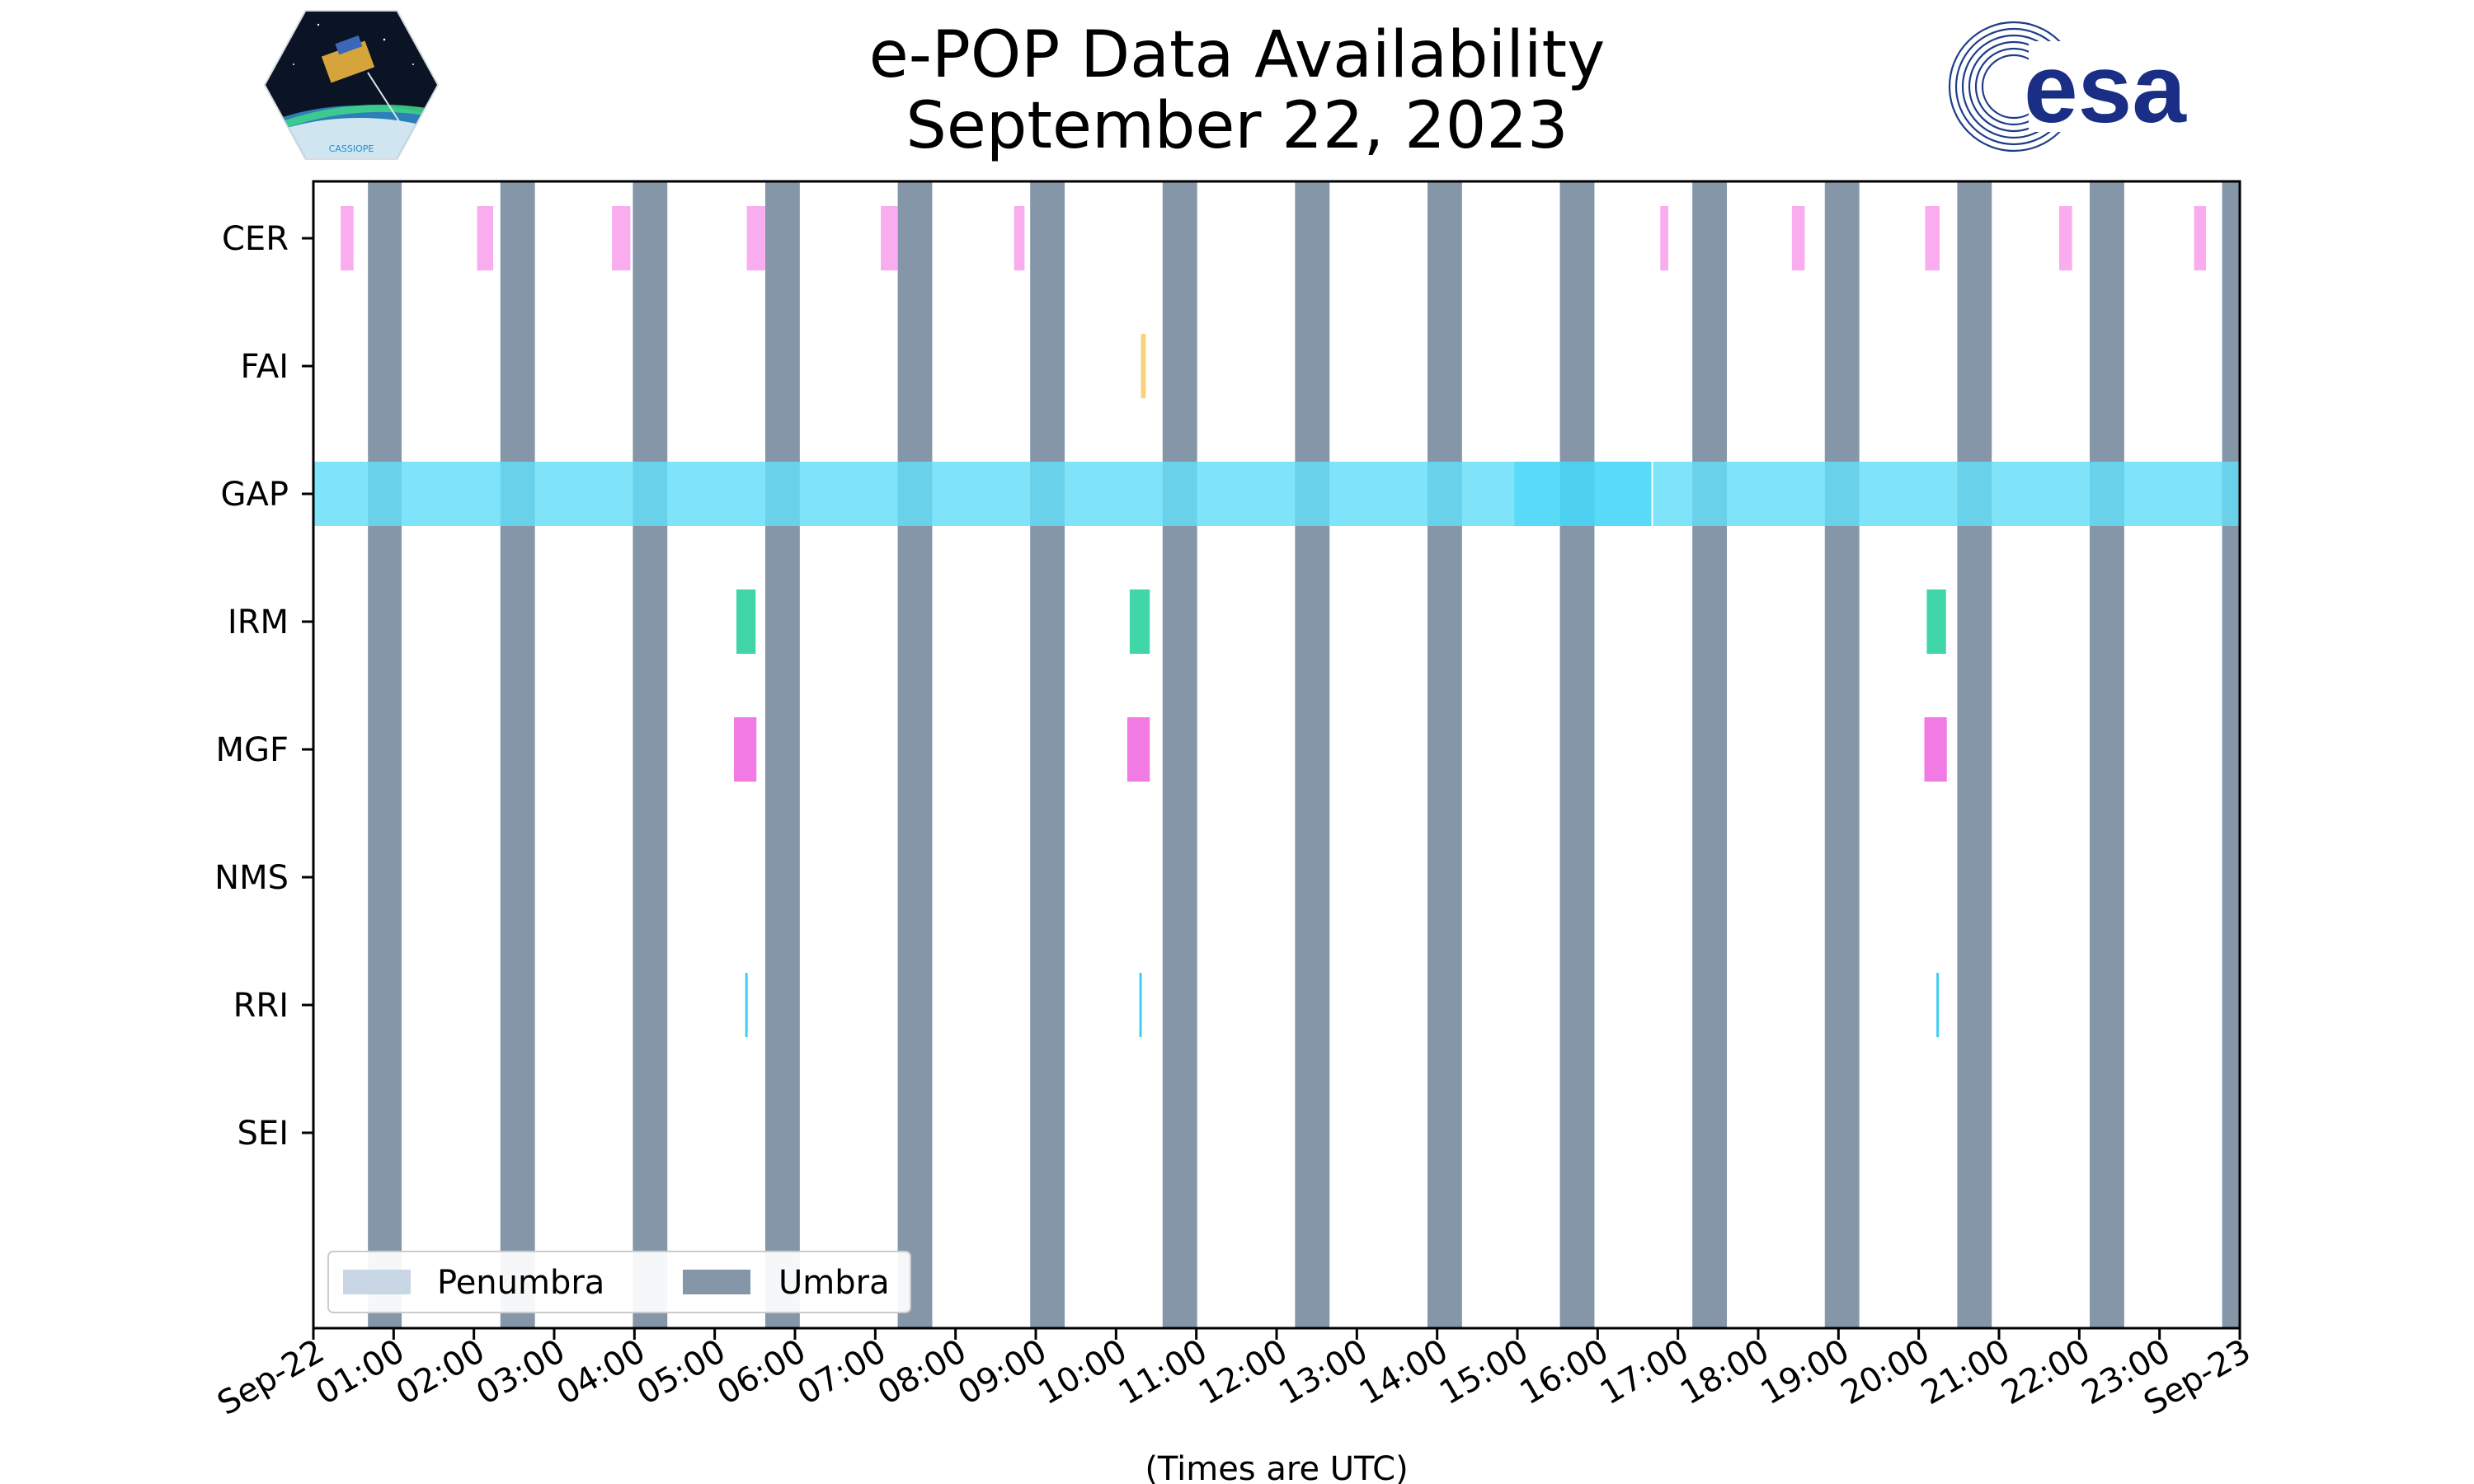 This screenshot has height=1484, width=2474. Describe the element at coordinates (1276, 1467) in the screenshot. I see `x-axis-label: (Times are UTC)` at that location.